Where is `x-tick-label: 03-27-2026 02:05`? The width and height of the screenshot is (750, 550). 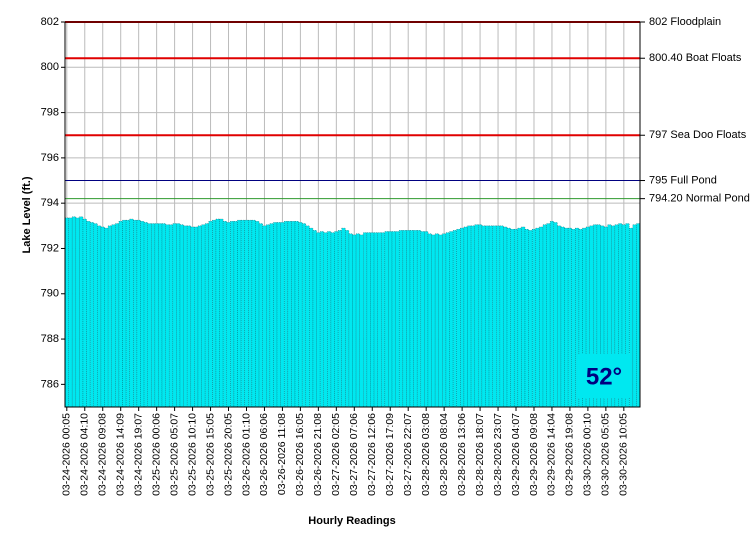 x-tick-label: 03-27-2026 02:05 is located at coordinates (336, 454).